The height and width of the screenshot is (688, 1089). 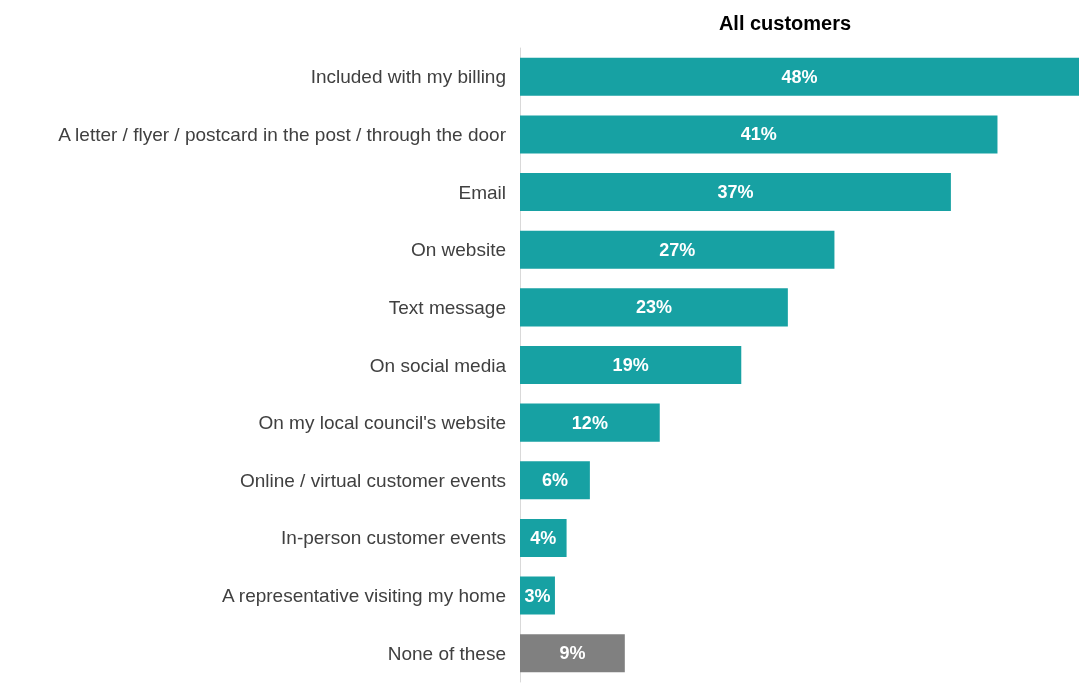 What do you see at coordinates (363, 596) in the screenshot?
I see `y-tick-label: A representative visiting my home` at bounding box center [363, 596].